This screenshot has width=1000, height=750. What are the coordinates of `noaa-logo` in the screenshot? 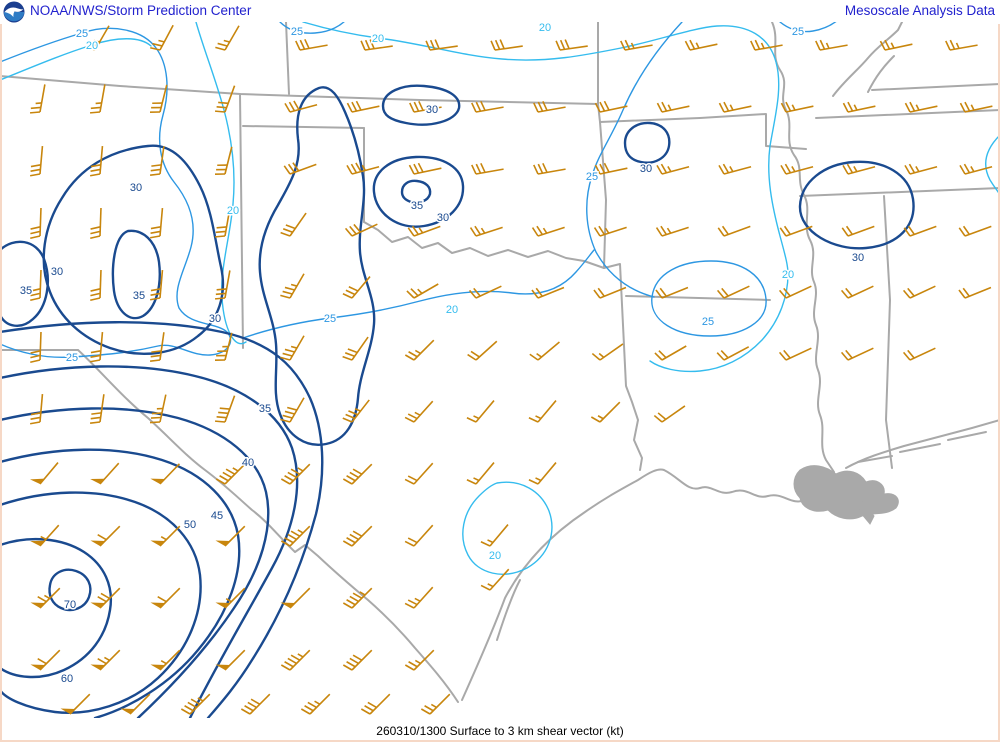 It's located at (14, 12).